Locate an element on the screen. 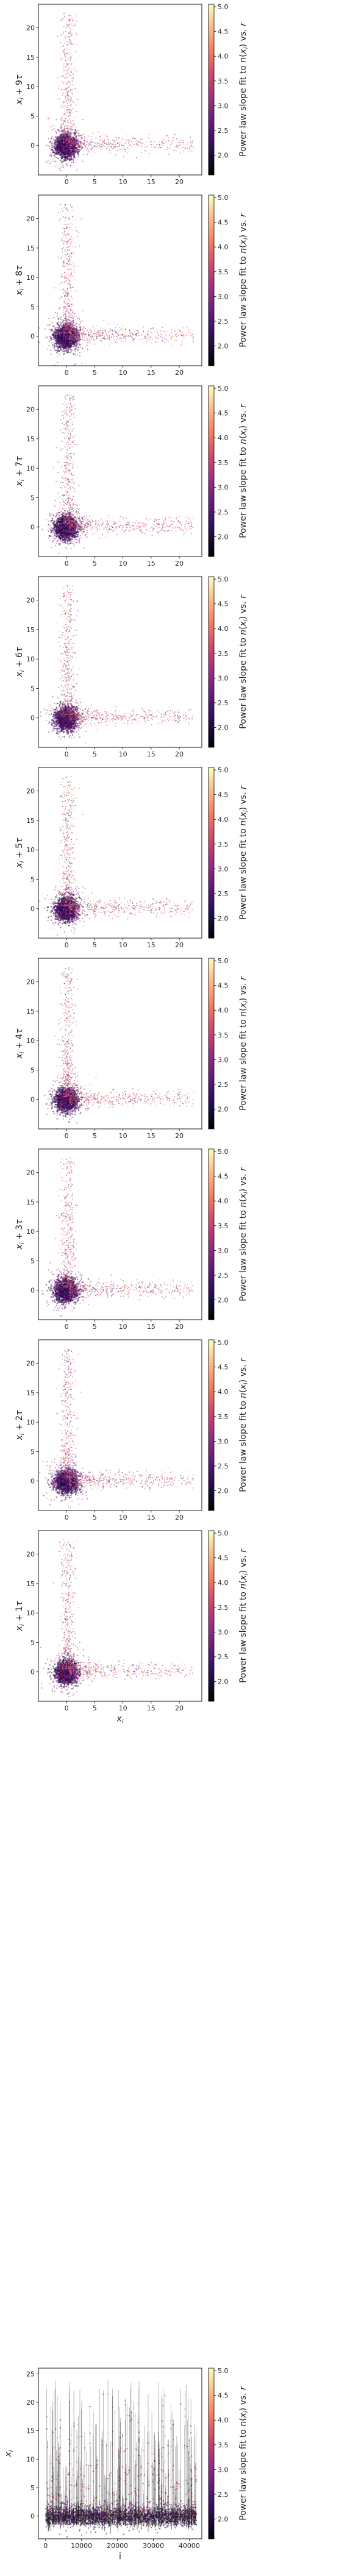  x-tick-label: 0 is located at coordinates (67, 182).